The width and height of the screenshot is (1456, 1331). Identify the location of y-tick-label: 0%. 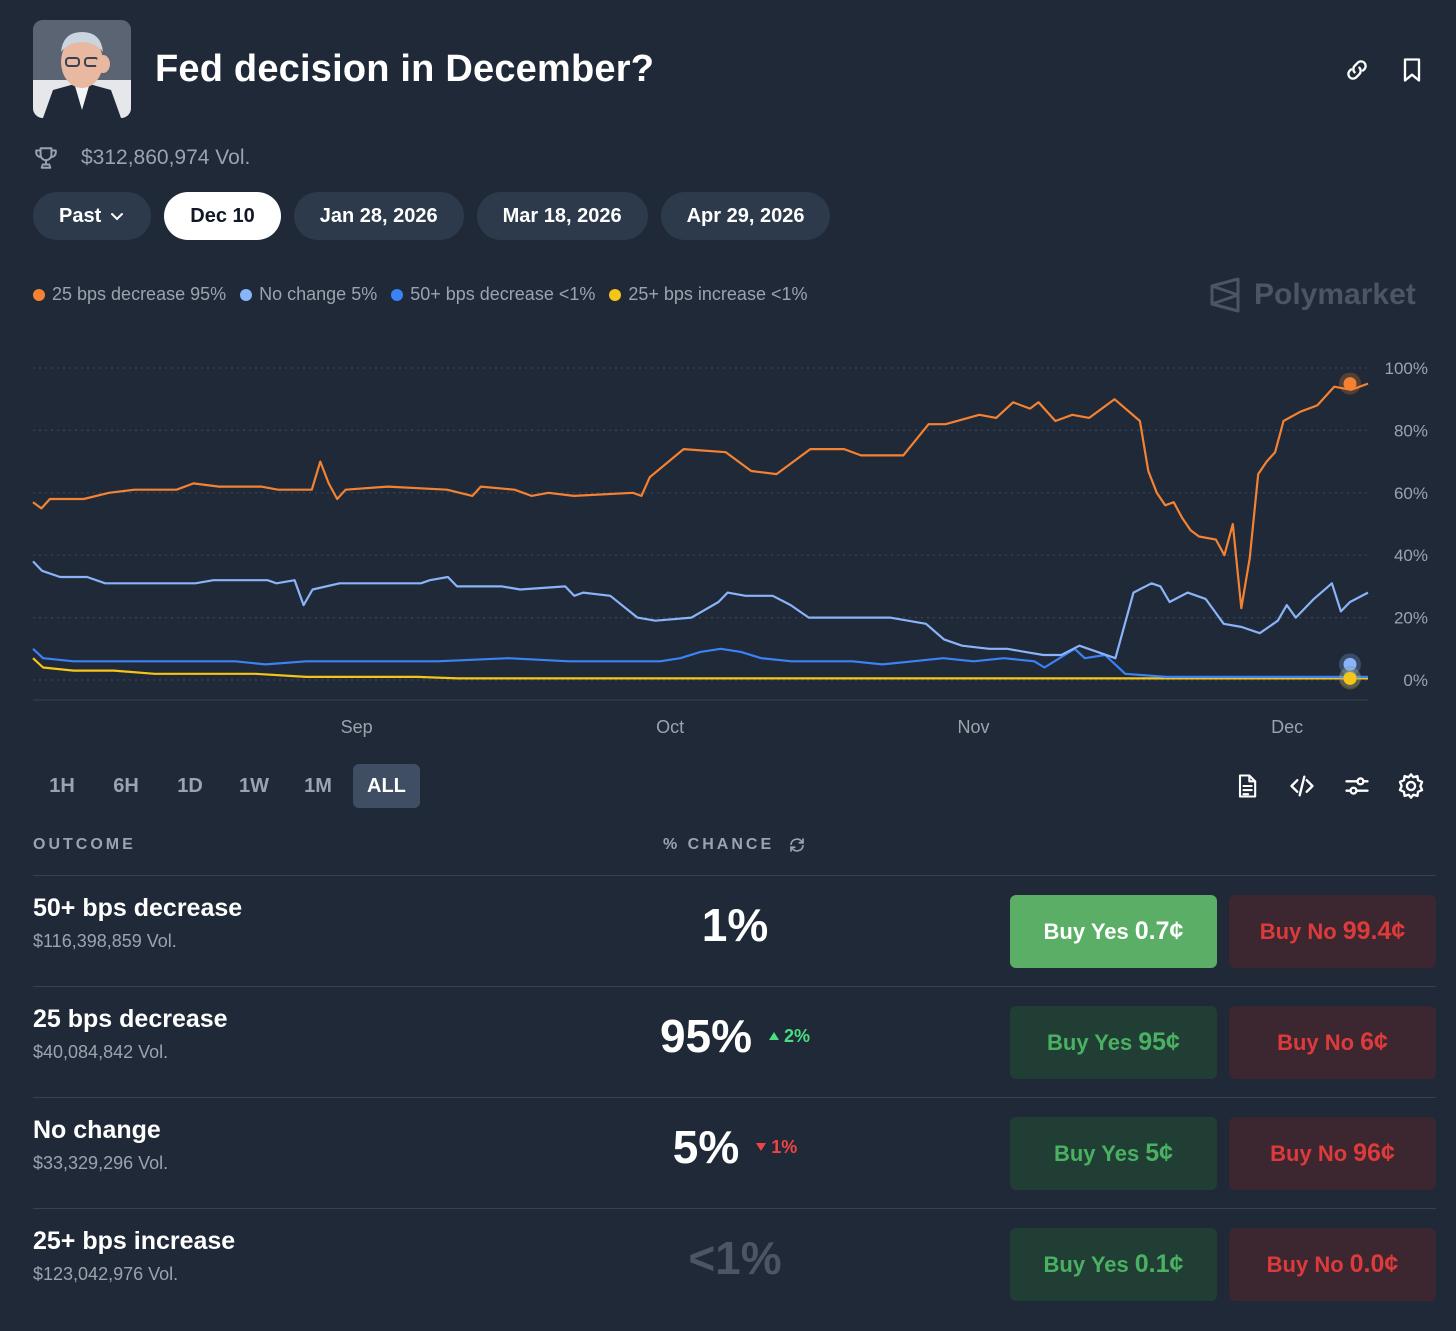
(1415, 680).